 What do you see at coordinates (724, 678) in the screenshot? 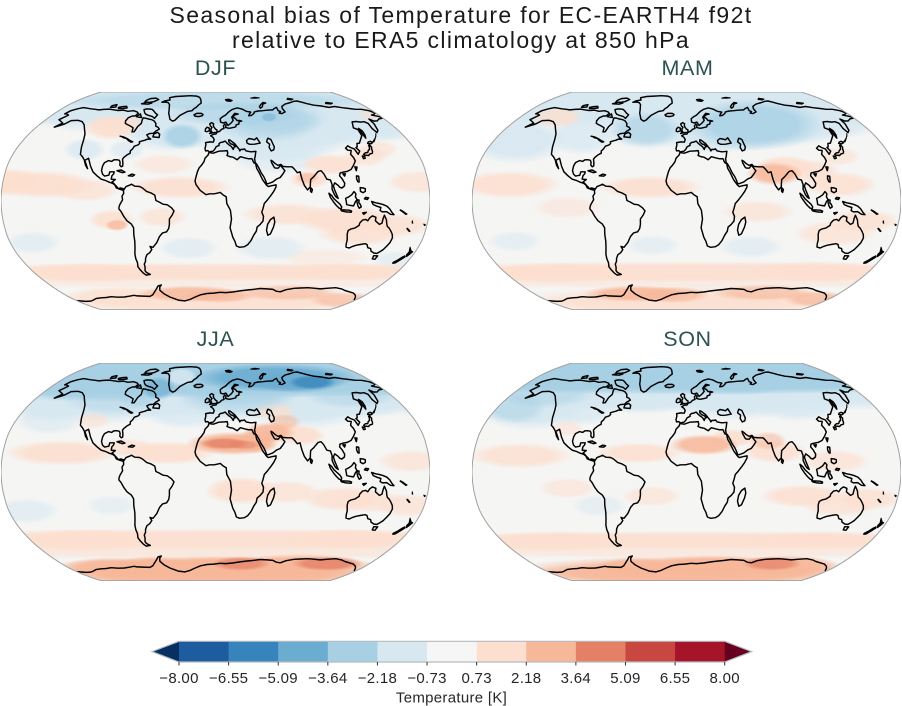
I see `svg-text: 8.00` at bounding box center [724, 678].